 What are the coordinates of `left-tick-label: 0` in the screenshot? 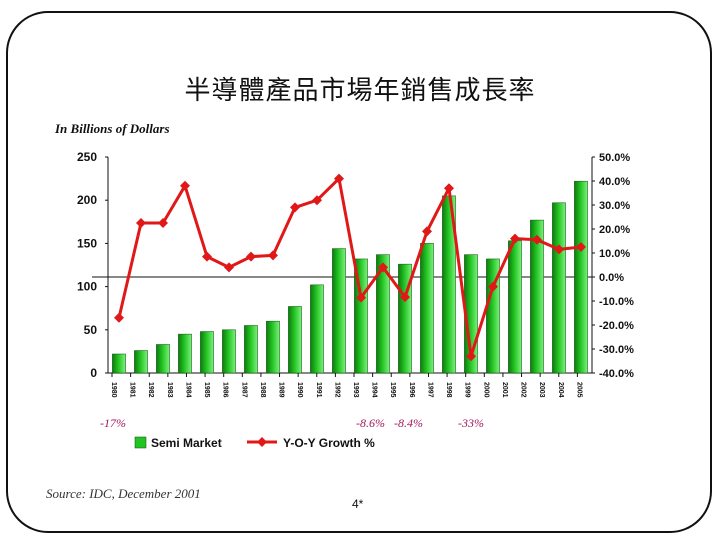 It's located at (93, 373).